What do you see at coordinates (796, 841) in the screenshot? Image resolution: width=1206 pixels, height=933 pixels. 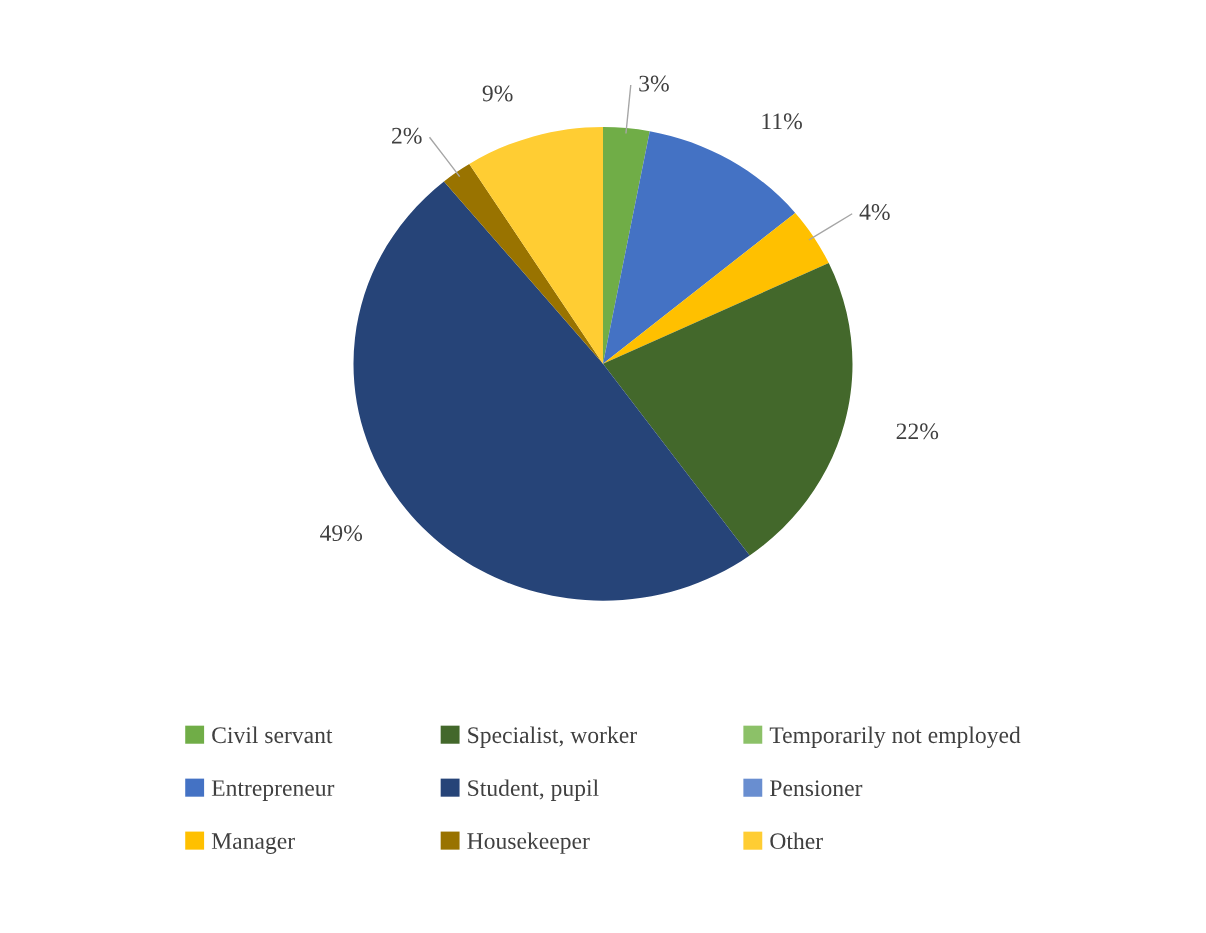 I see `legend-label: Other` at bounding box center [796, 841].